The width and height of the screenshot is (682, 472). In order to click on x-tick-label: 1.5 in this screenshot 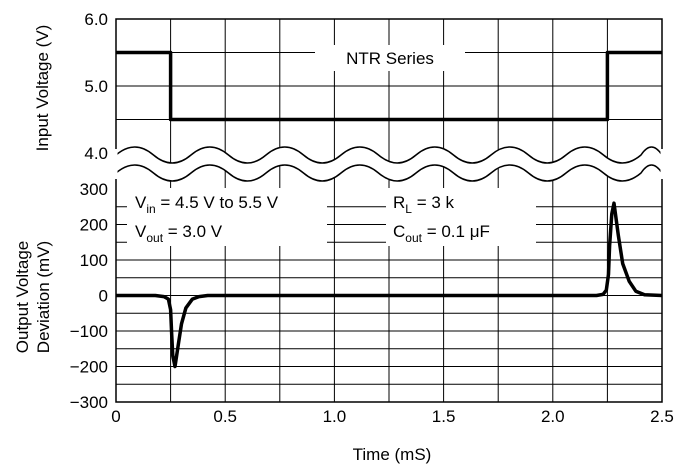, I will do `click(444, 416)`.